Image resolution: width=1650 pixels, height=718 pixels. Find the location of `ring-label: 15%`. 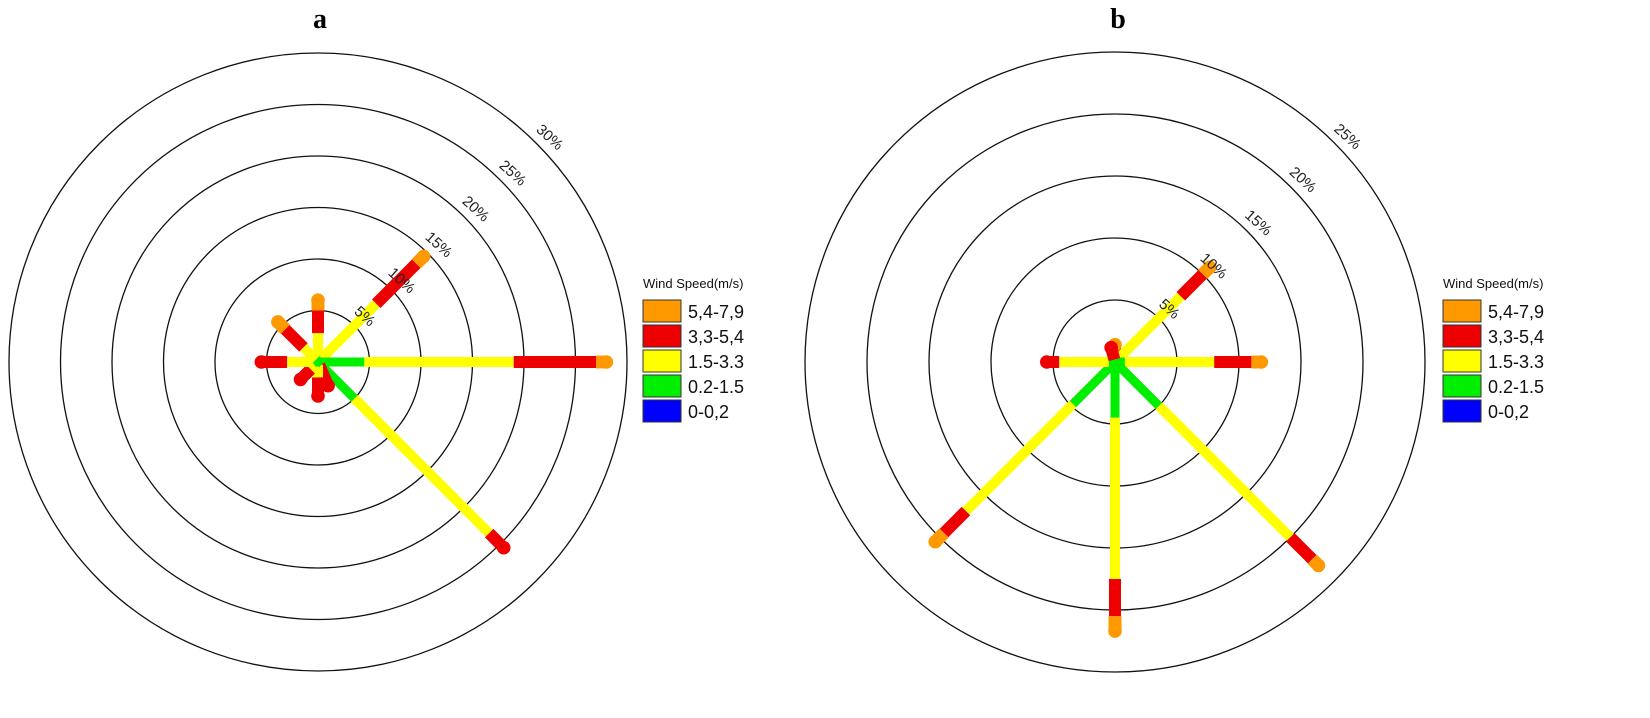

ring-label: 15% is located at coordinates (1258, 223).